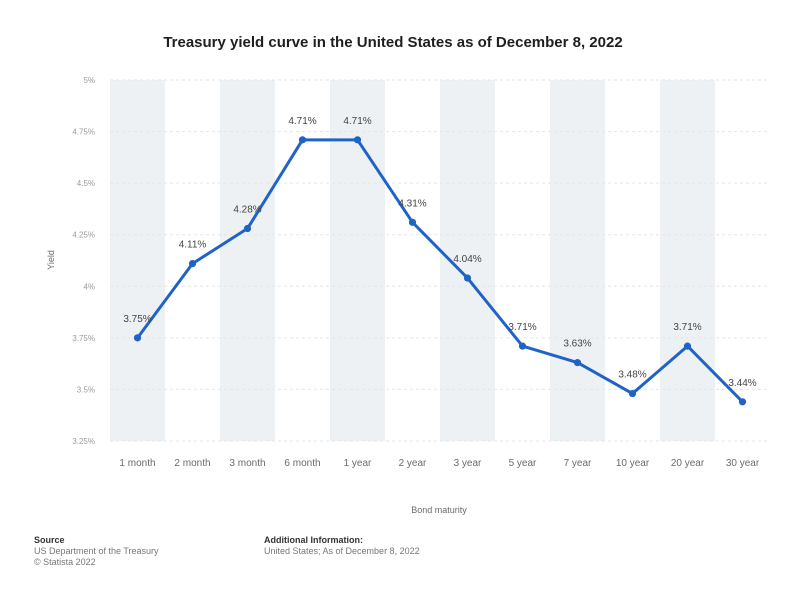  Describe the element at coordinates (632, 375) in the screenshot. I see `data-label: 3.48%` at that location.